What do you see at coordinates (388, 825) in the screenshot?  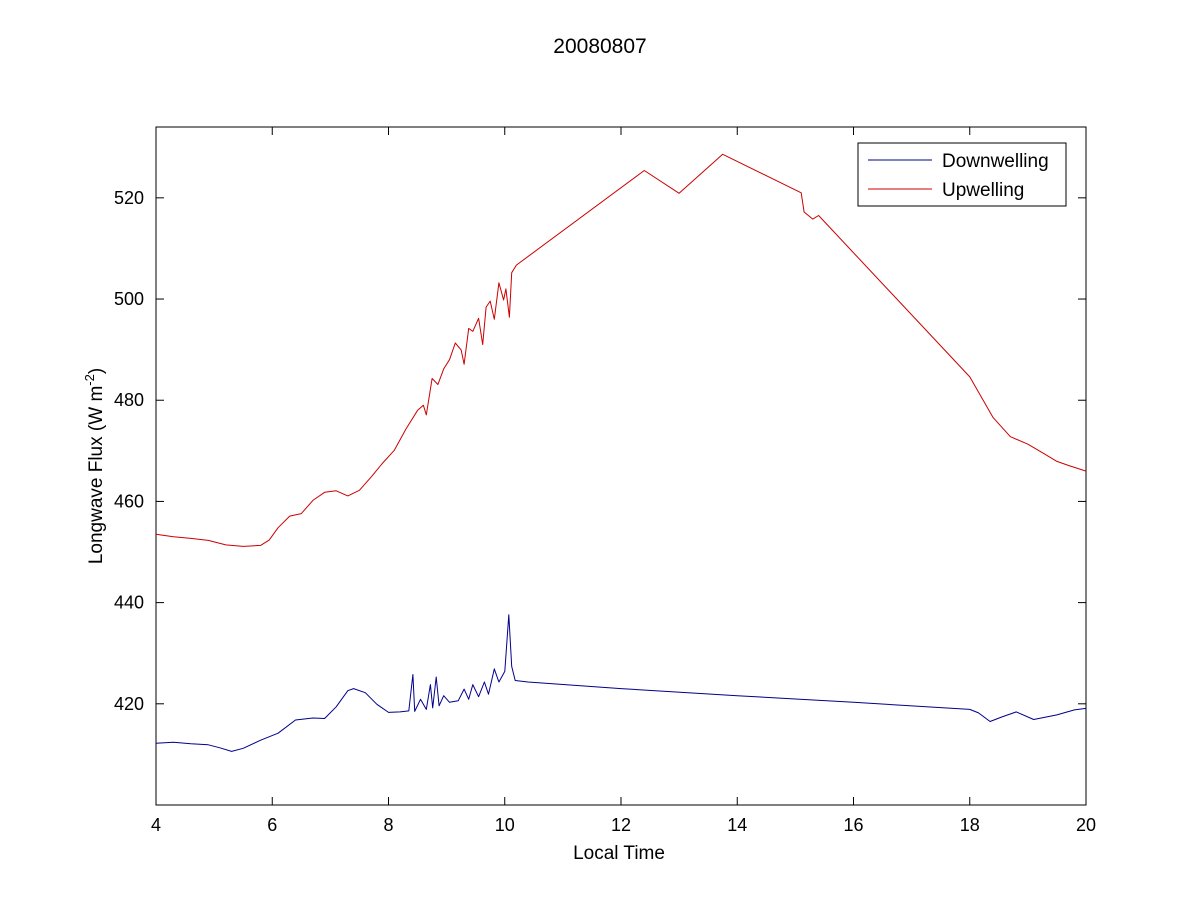 I see `x-tick-label-2: 8` at bounding box center [388, 825].